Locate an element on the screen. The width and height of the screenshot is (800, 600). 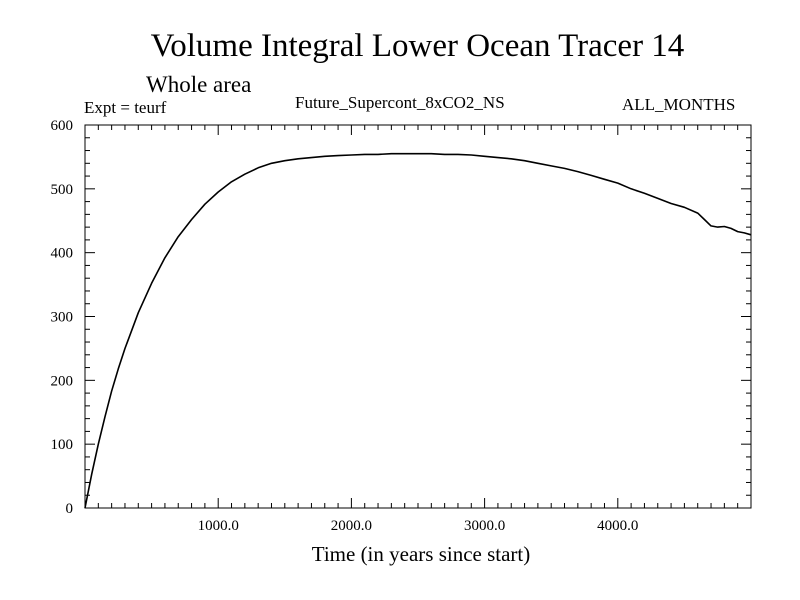
y-tick-label: 200 is located at coordinates (62, 381).